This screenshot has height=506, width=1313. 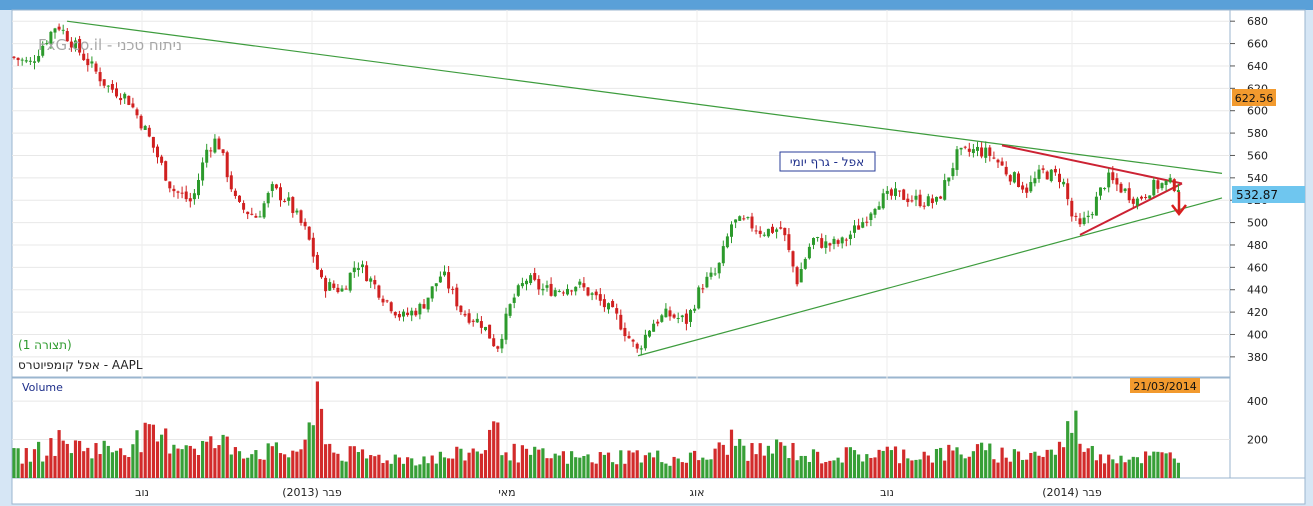 What do you see at coordinates (1257, 178) in the screenshot?
I see `y-tick-label: 540` at bounding box center [1257, 178].